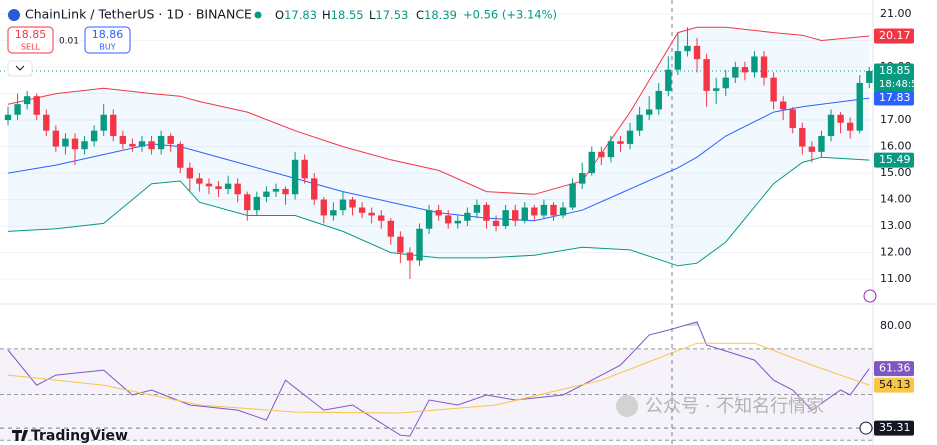  I want to click on y-tick-label: 21.00, so click(896, 13).